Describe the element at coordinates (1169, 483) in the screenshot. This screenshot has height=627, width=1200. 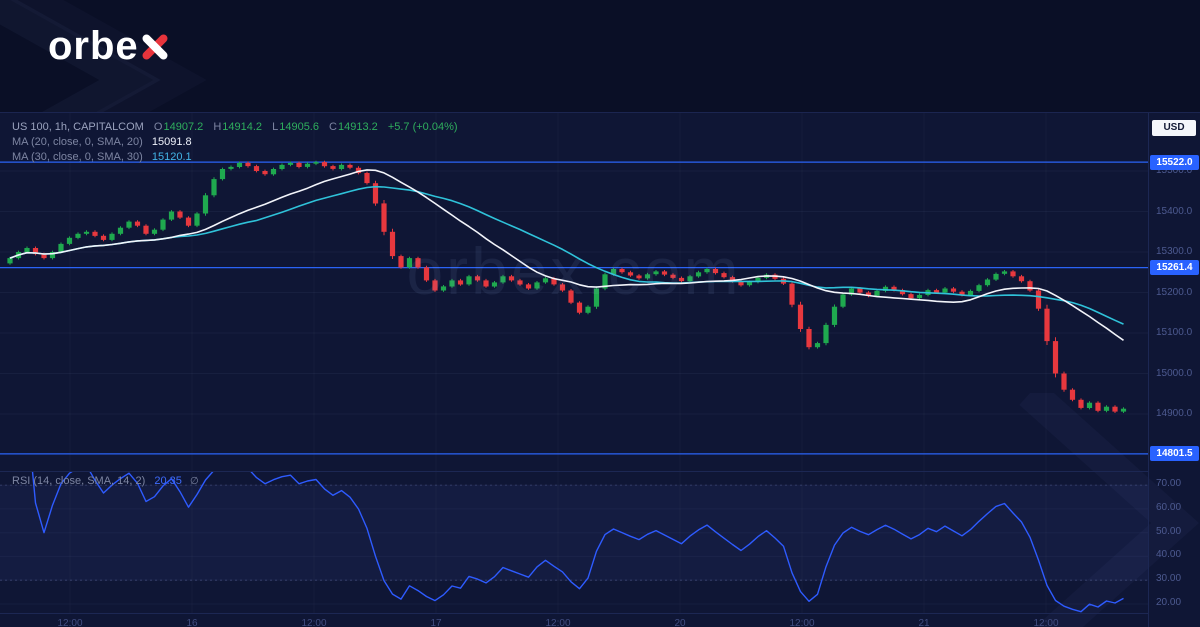
I see `rsi-axis-label: 70.00` at that location.